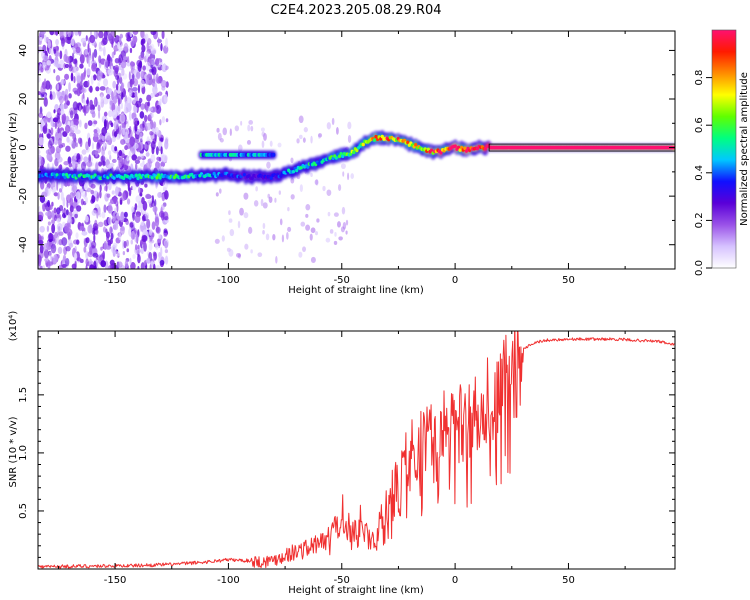 Image resolution: width=750 pixels, height=600 pixels. I want to click on x-tick-label: -50, so click(342, 280).